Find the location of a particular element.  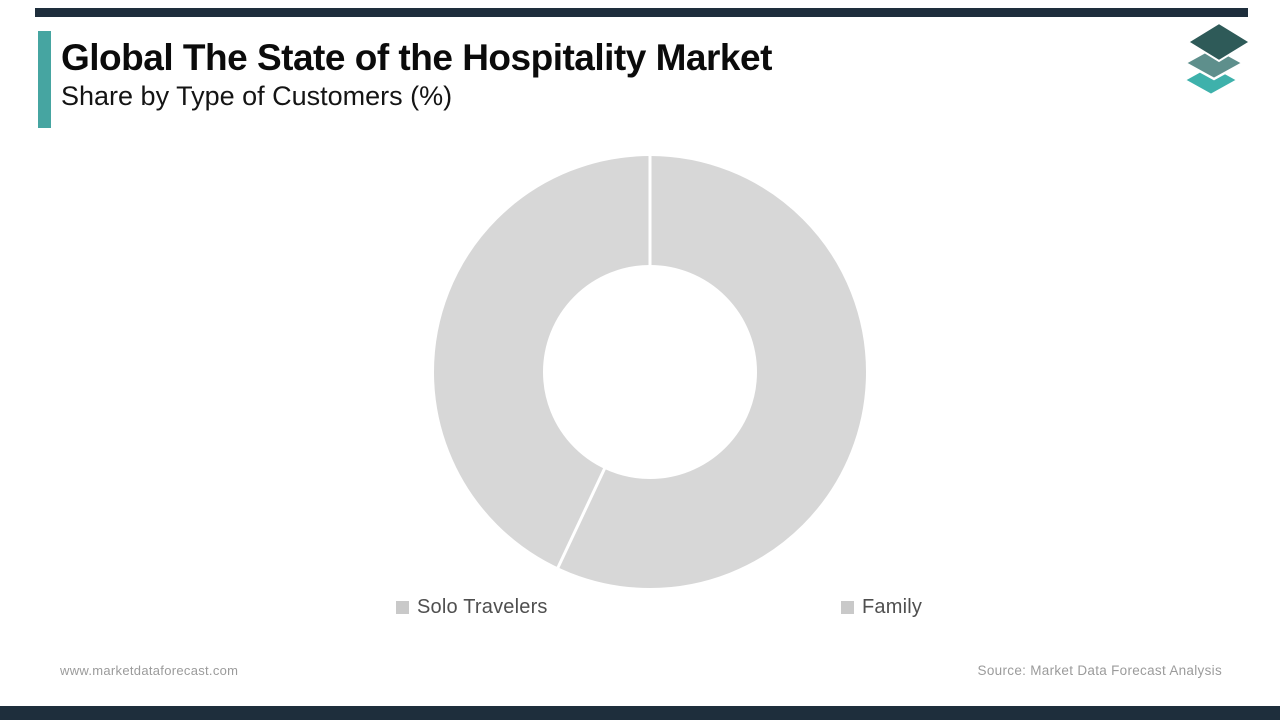

legend-label: Solo Travelers is located at coordinates (482, 607).